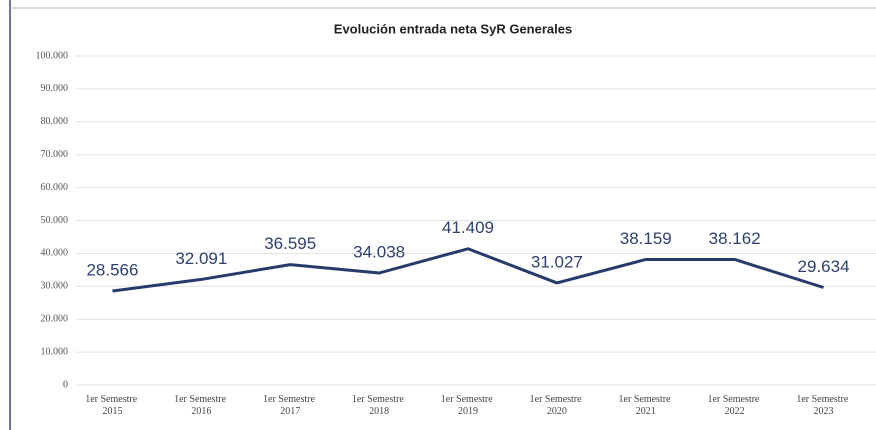  What do you see at coordinates (379, 251) in the screenshot?
I see `data-label: 34.038` at bounding box center [379, 251].